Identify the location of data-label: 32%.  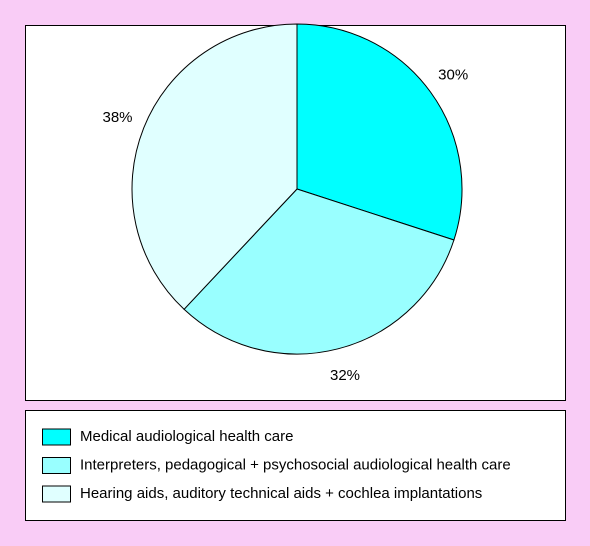
(345, 375).